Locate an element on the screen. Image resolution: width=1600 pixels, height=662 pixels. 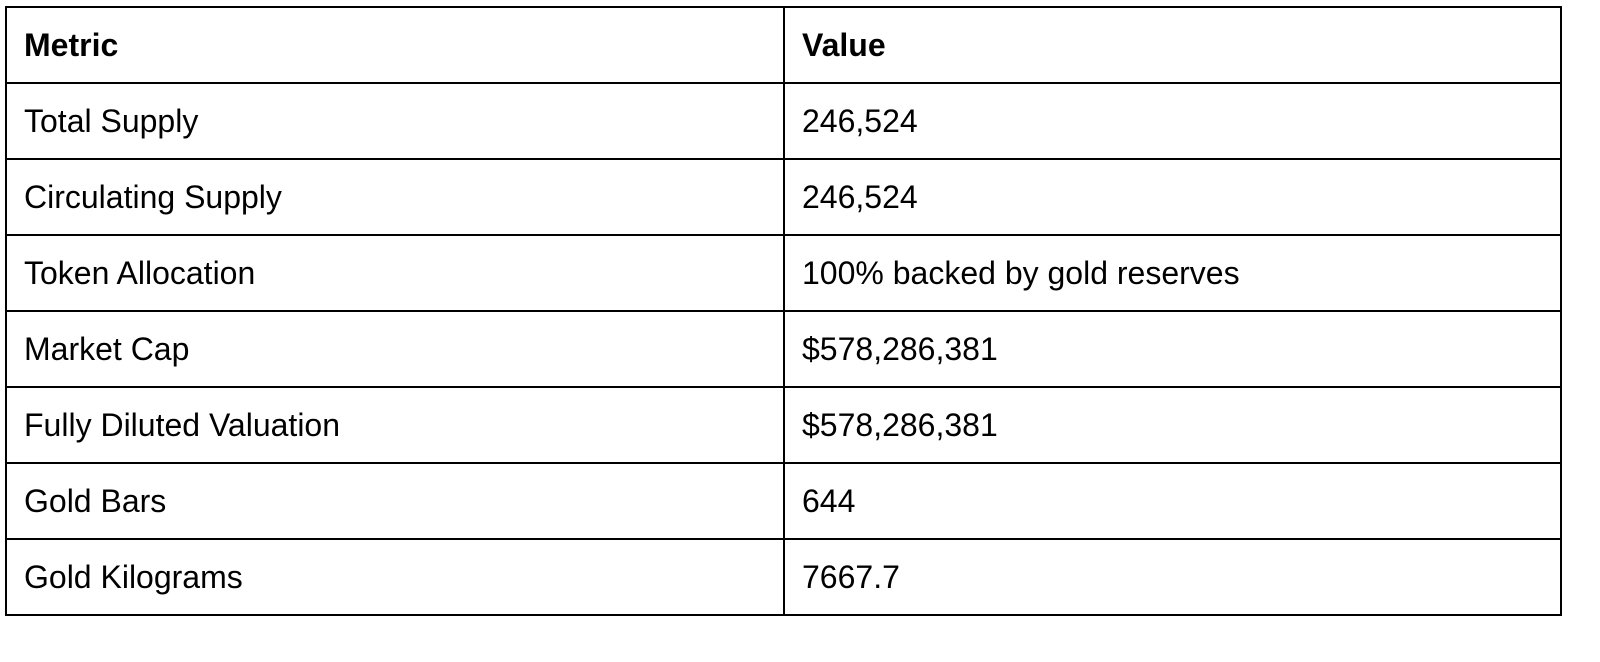
table-cell: 100% backed by gold reserves is located at coordinates (1172, 273).